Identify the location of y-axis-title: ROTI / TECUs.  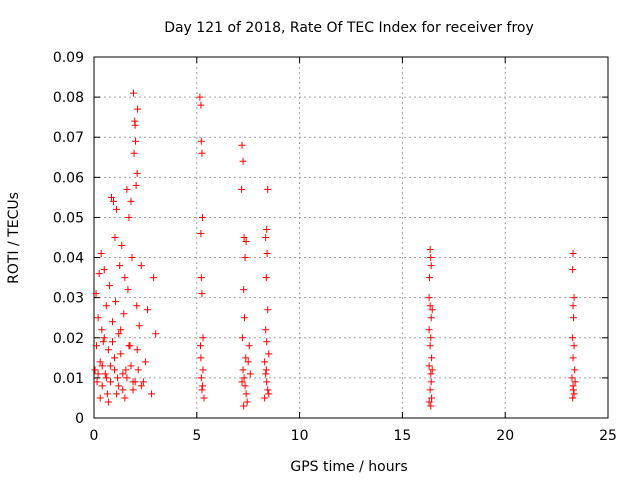
(14, 238).